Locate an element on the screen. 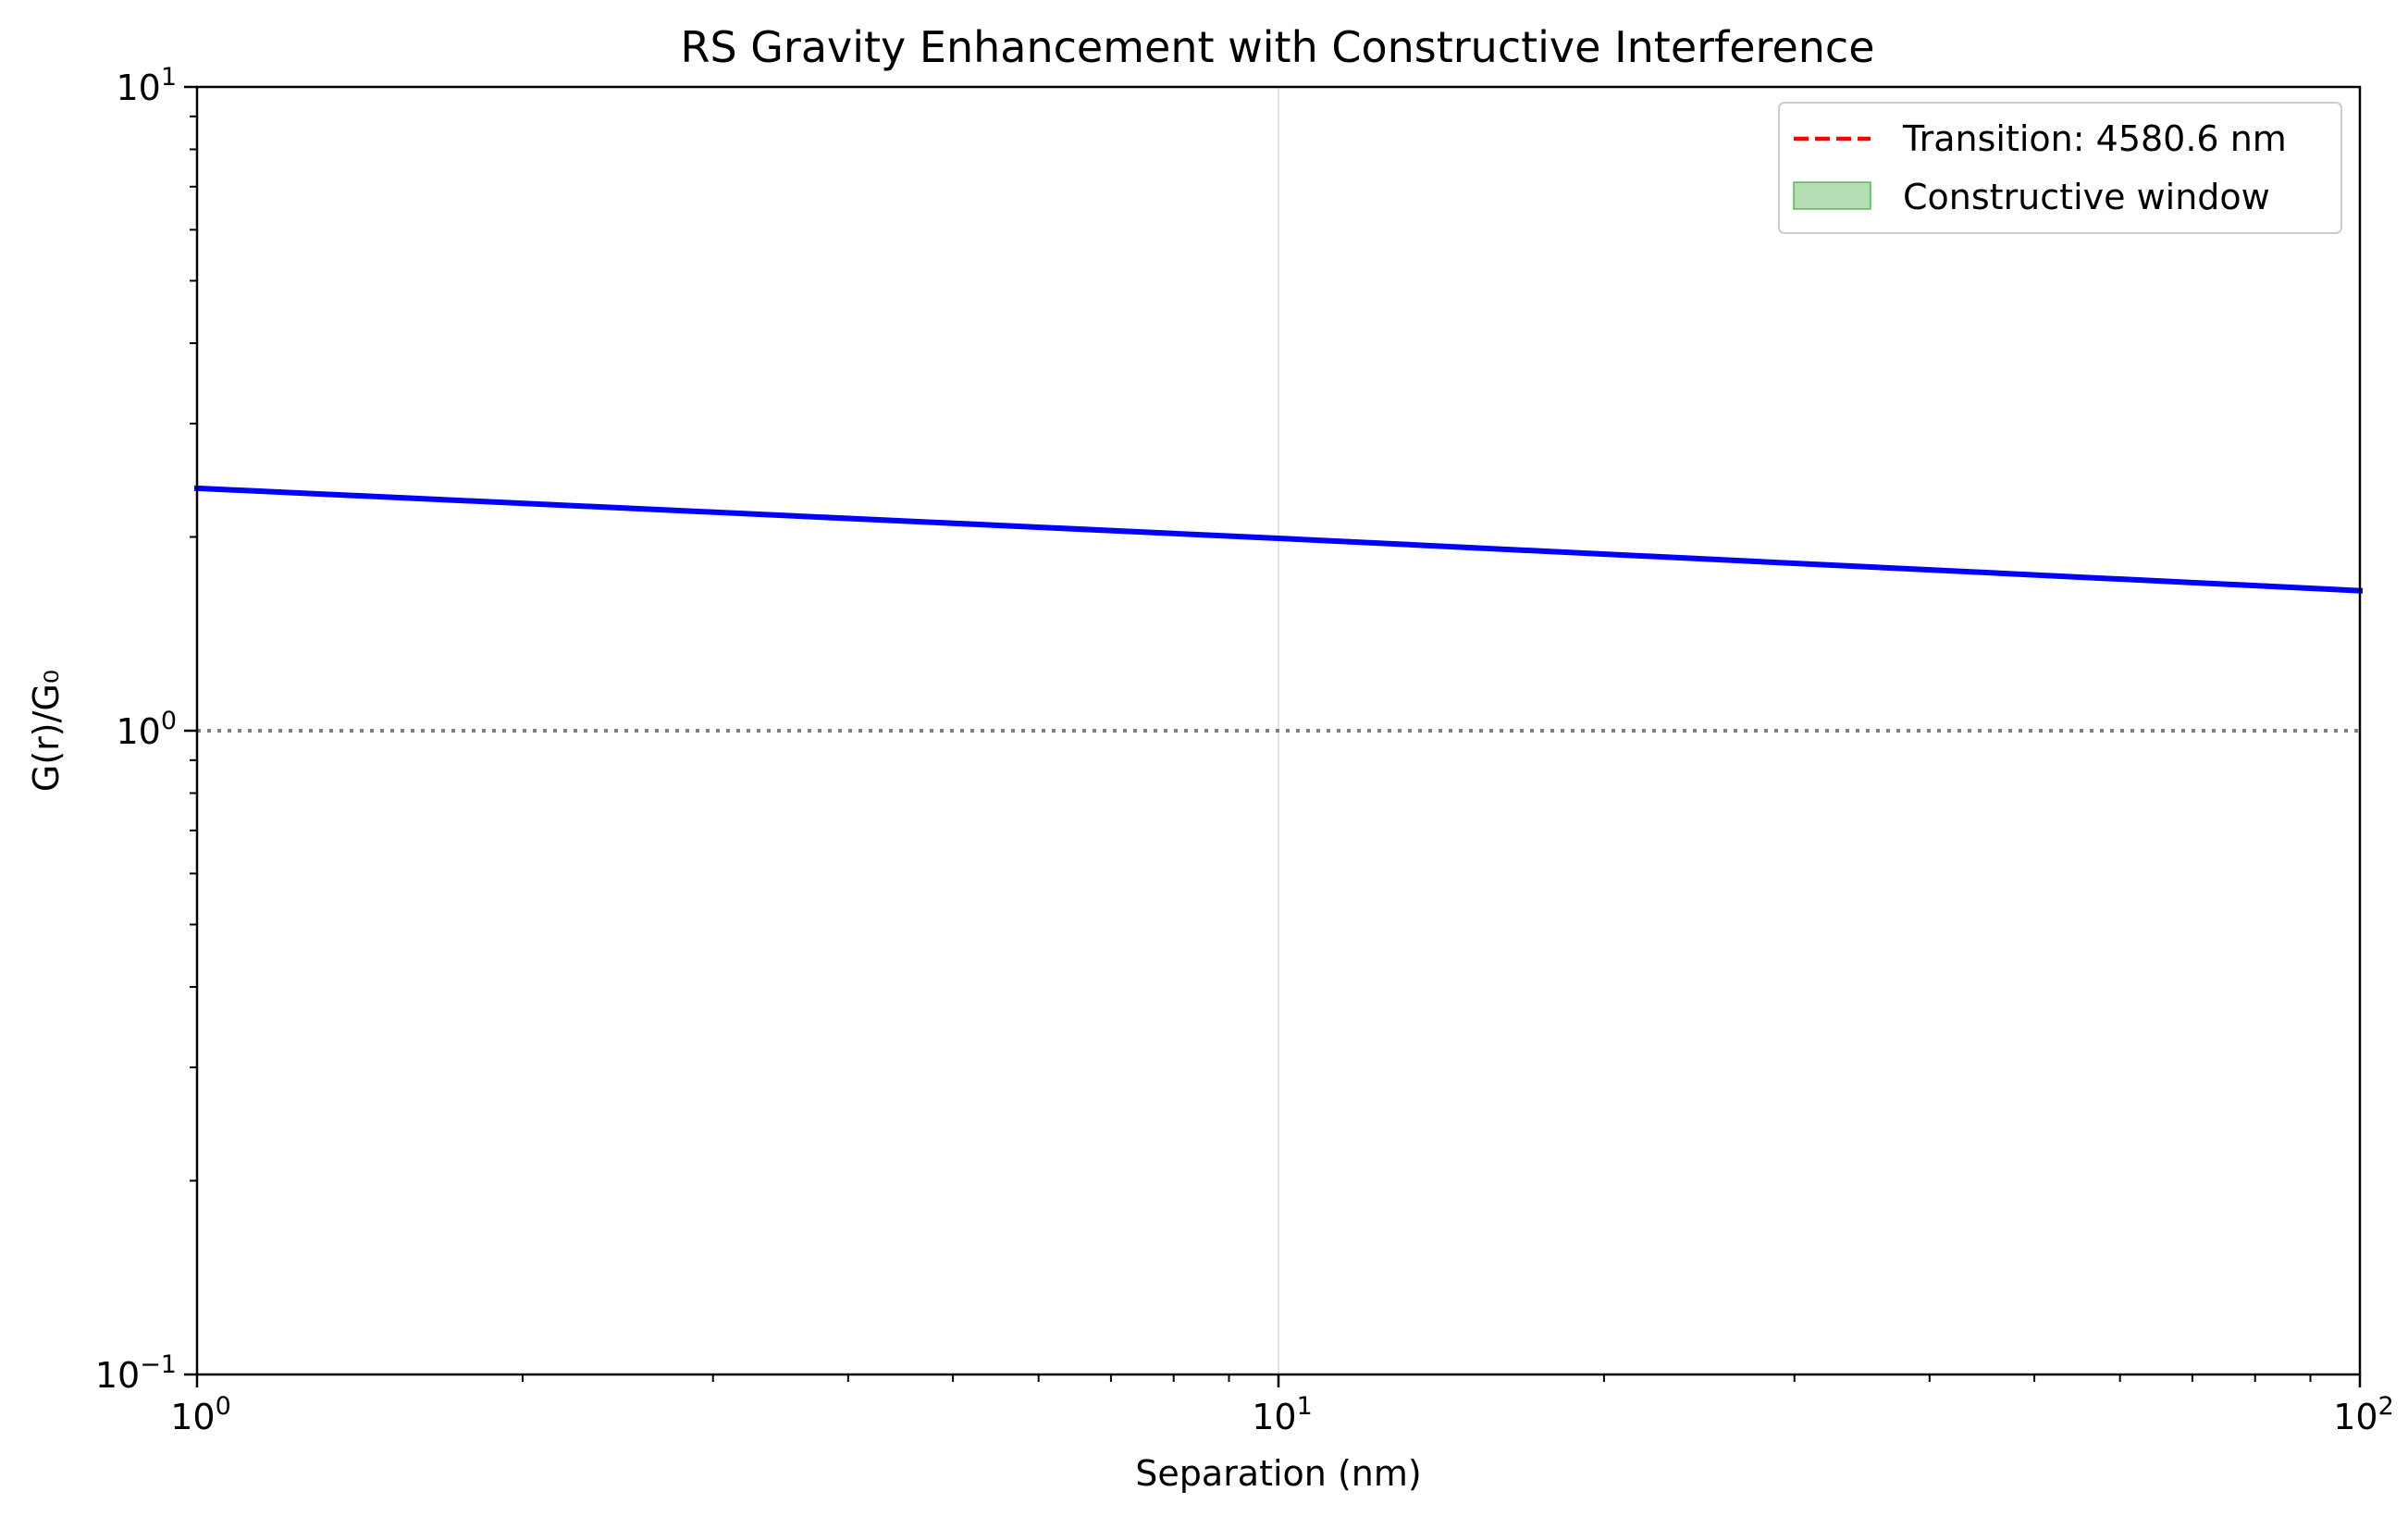 Image resolution: width=2408 pixels, height=1516 pixels. legend-label-constructive-window: Constructive window is located at coordinates (2086, 197).